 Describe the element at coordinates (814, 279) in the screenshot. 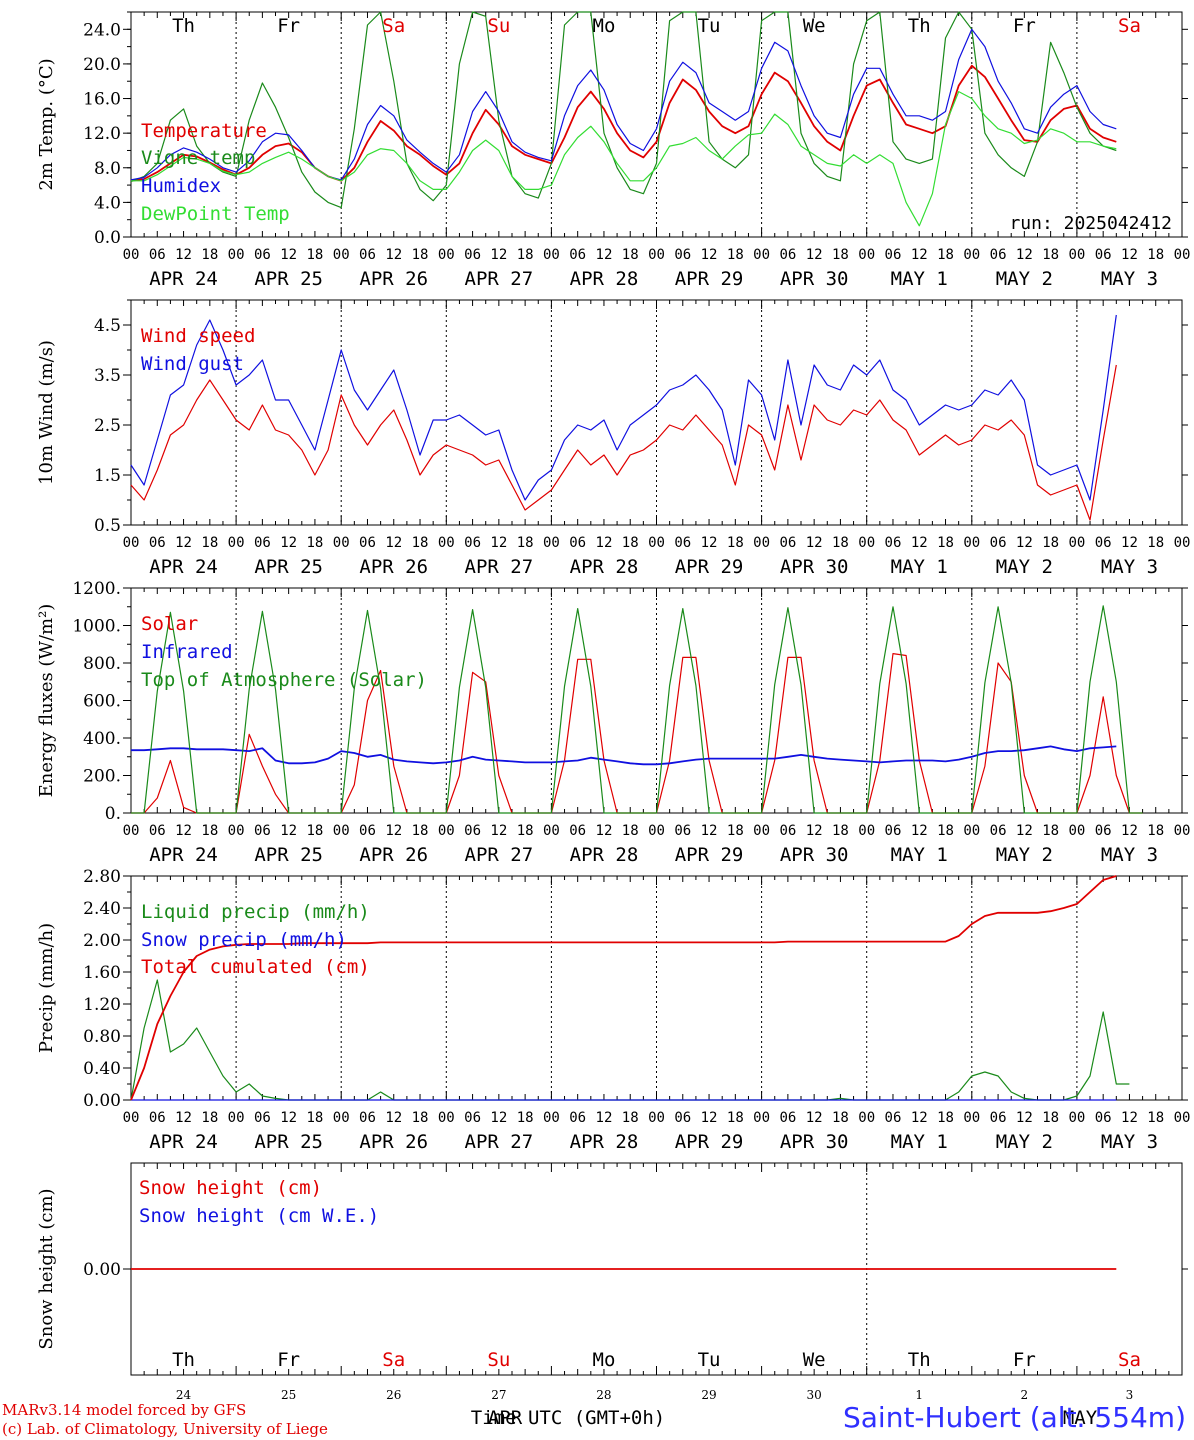

I see `x-date-label: APR 30` at that location.